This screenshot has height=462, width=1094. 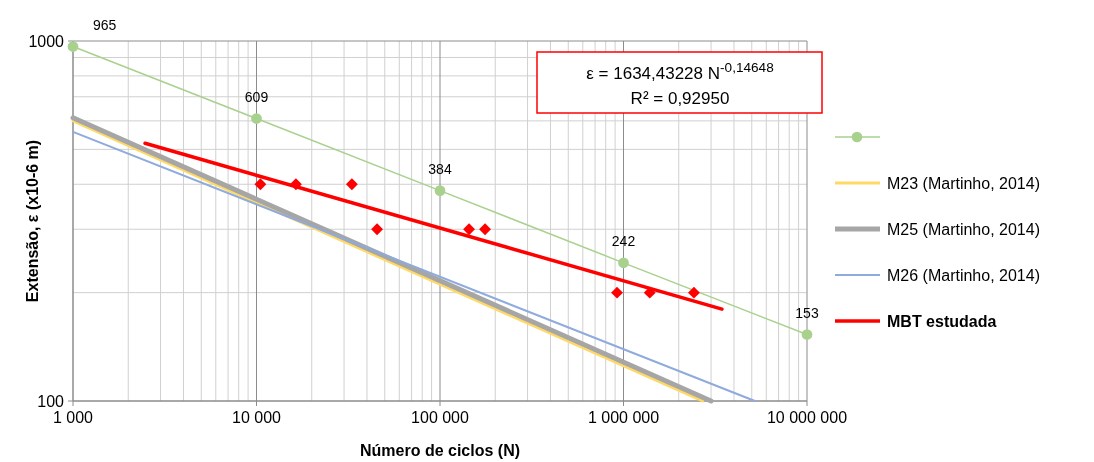 What do you see at coordinates (623, 417) in the screenshot?
I see `x-tick-label: 1 000 000` at bounding box center [623, 417].